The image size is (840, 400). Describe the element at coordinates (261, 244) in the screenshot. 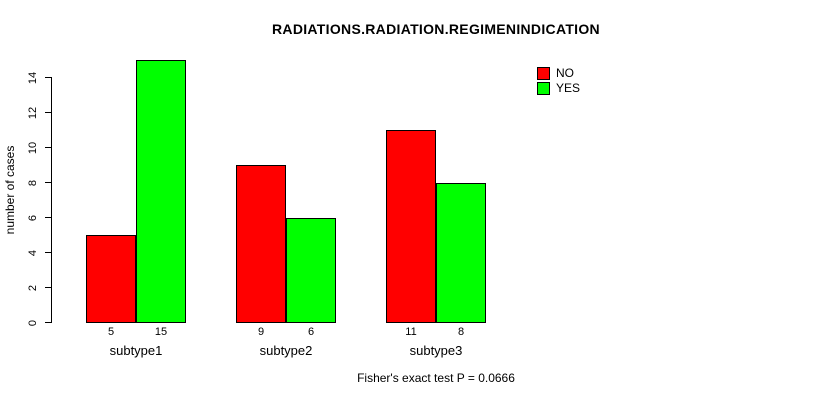

I see `bar-no-subtype2` at that location.